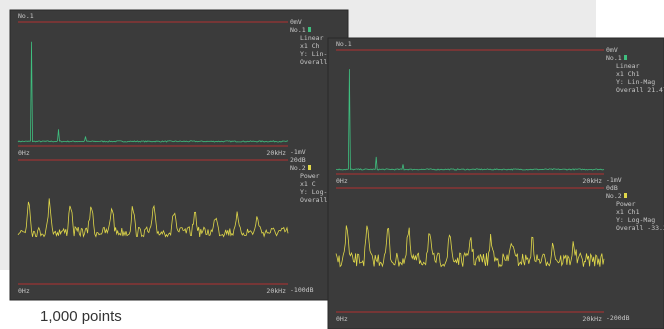 This screenshot has width=664, height=329. Describe the element at coordinates (302, 290) in the screenshot. I see `y-min-label: -100dB` at that location.